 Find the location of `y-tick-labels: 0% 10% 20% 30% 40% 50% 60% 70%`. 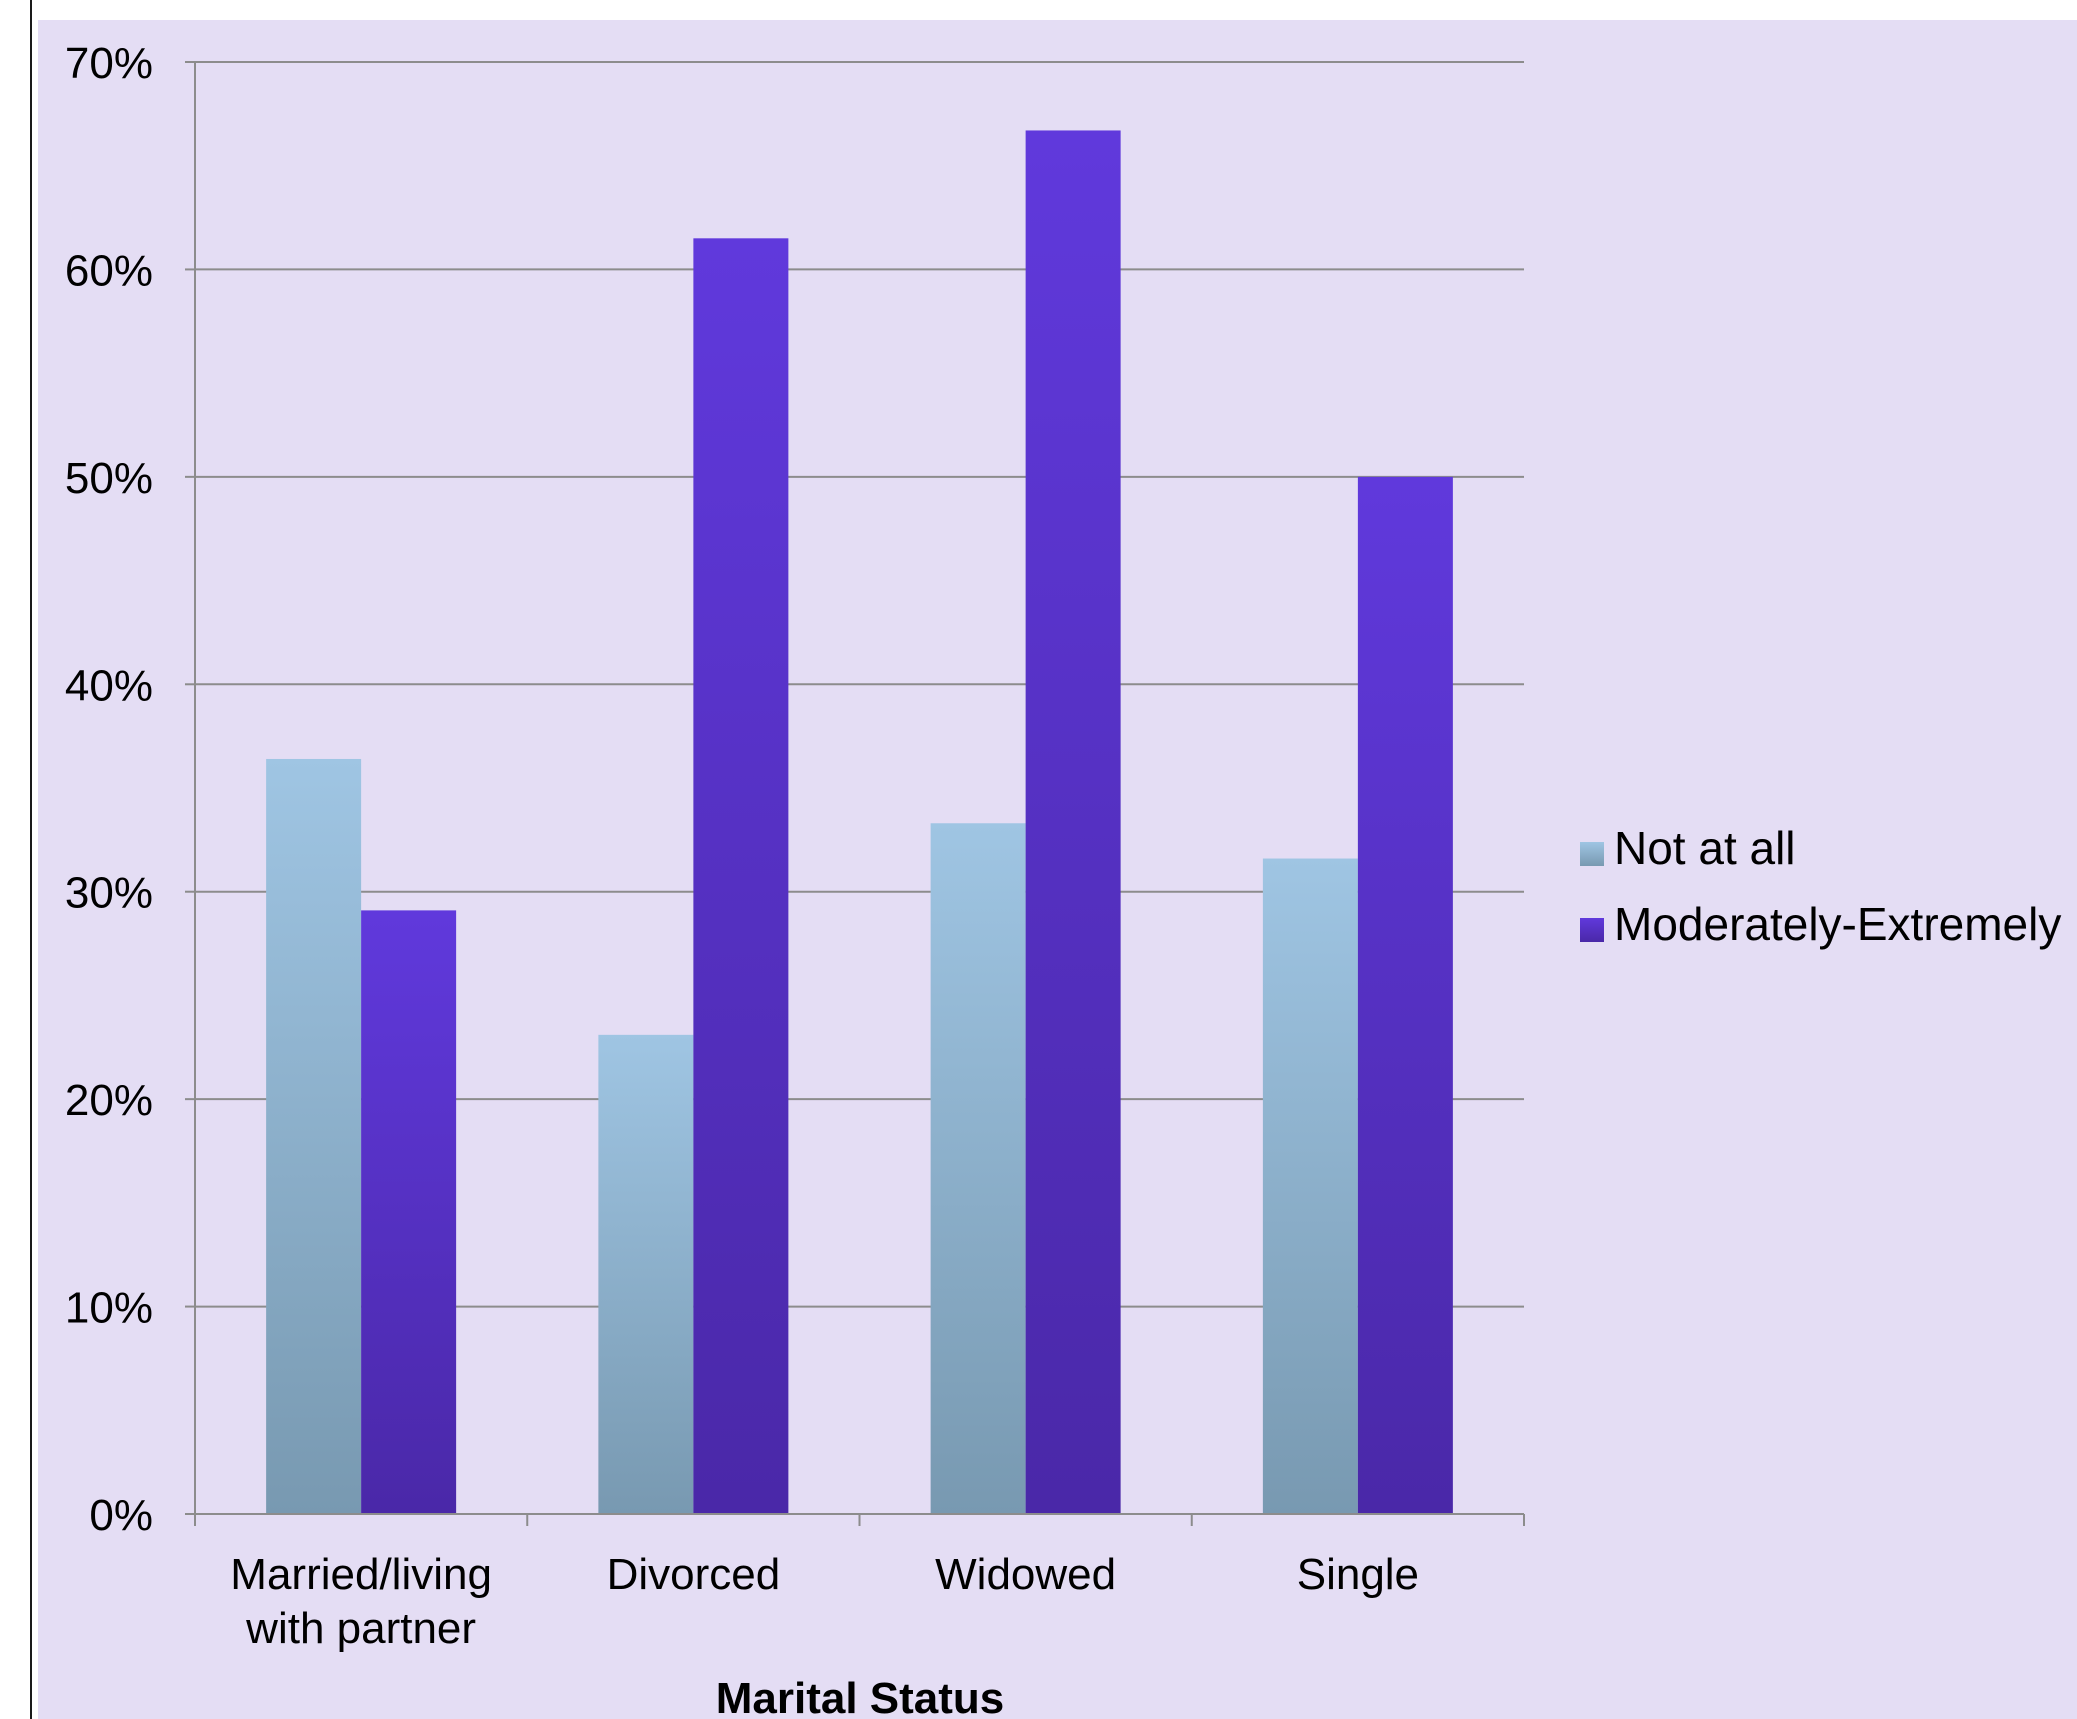

y-tick-labels: 0% 10% 20% 30% 40% 50% 60% 70% is located at coordinates (109, 789).